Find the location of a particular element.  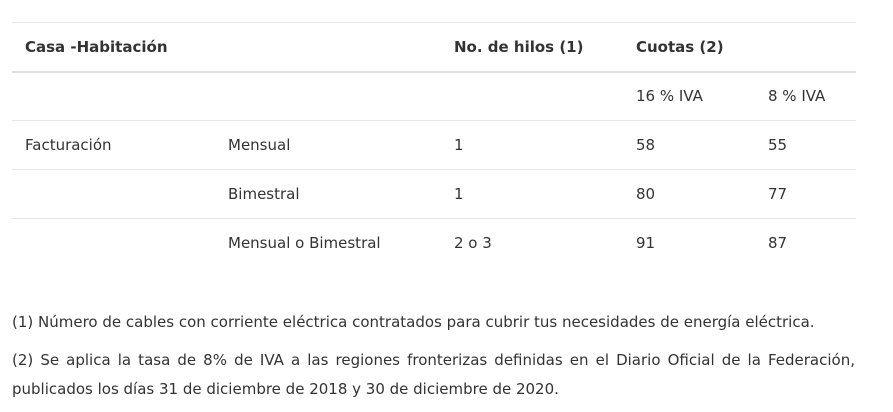

cell-iva8: 55 is located at coordinates (778, 145).